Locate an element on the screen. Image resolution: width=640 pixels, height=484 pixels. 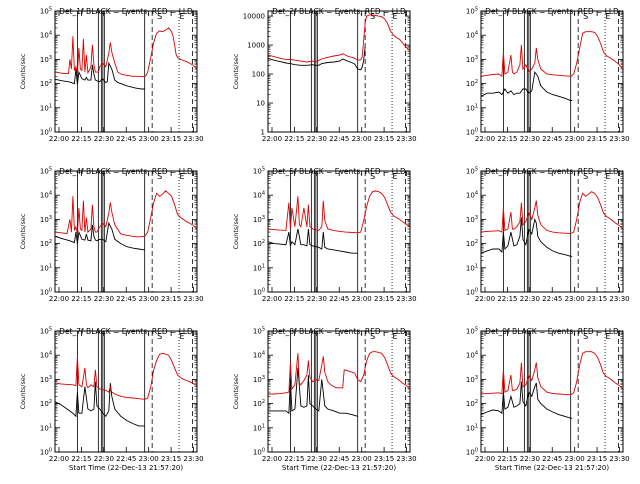
y-tick-label: 10 is located at coordinates (260, 104).